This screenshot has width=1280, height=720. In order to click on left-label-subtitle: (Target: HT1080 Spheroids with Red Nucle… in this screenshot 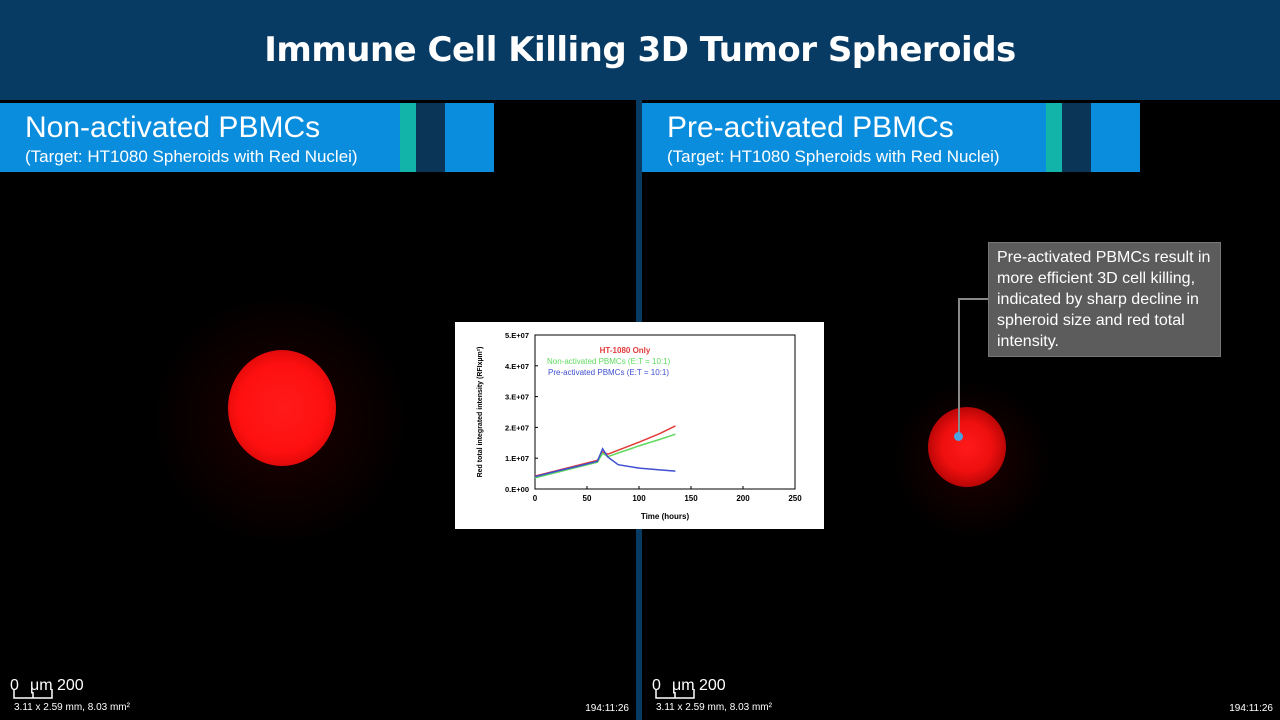, I will do `click(191, 156)`.